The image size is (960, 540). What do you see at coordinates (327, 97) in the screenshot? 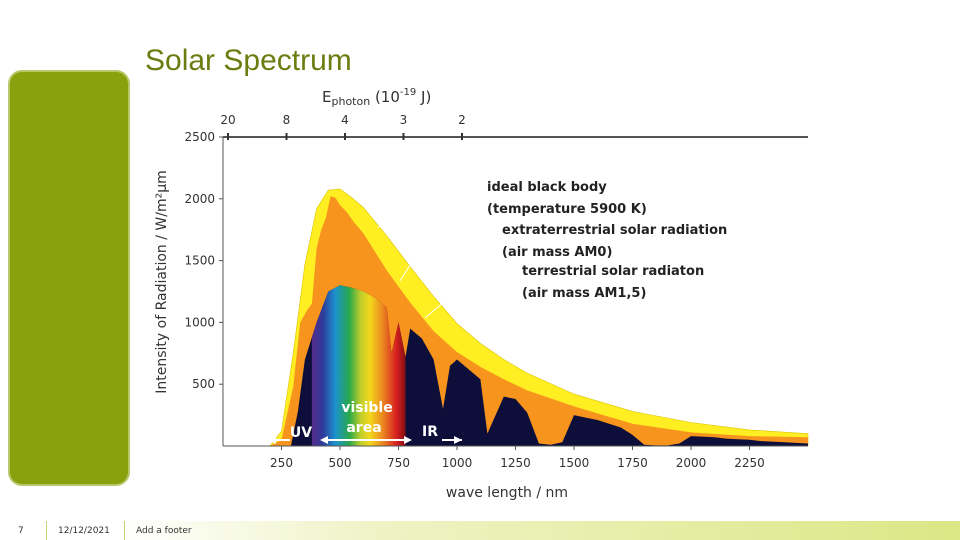
I see `top-axis-label-main: E` at bounding box center [327, 97].